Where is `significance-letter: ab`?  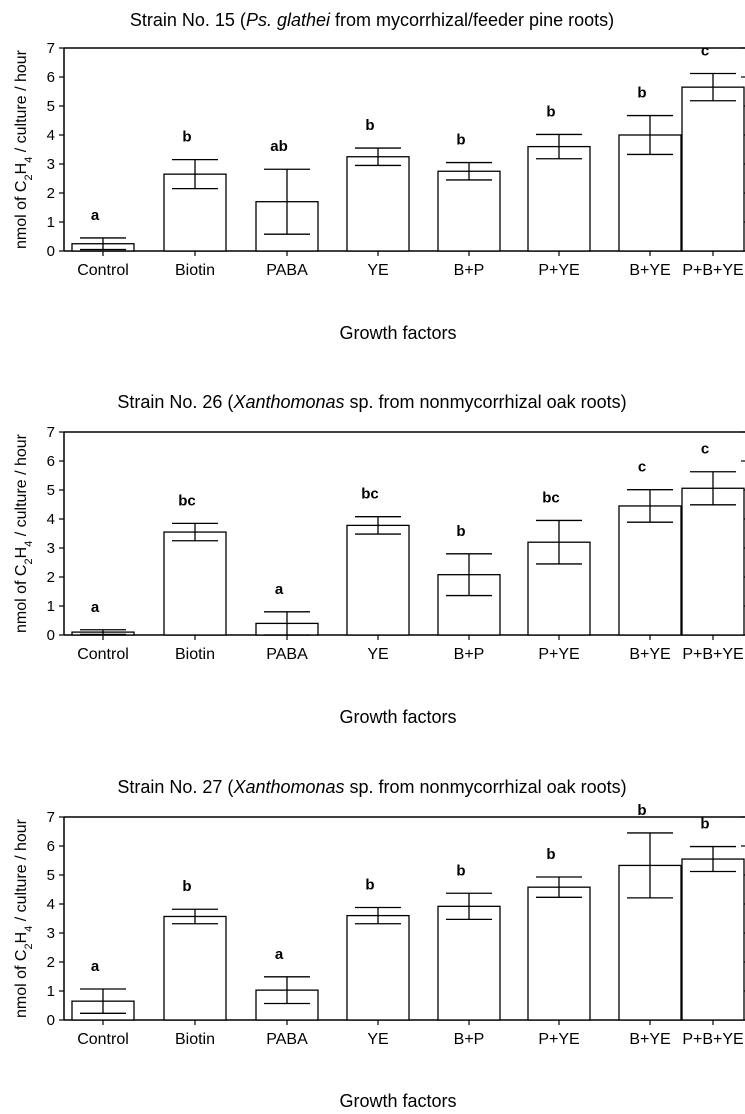 significance-letter: ab is located at coordinates (279, 146).